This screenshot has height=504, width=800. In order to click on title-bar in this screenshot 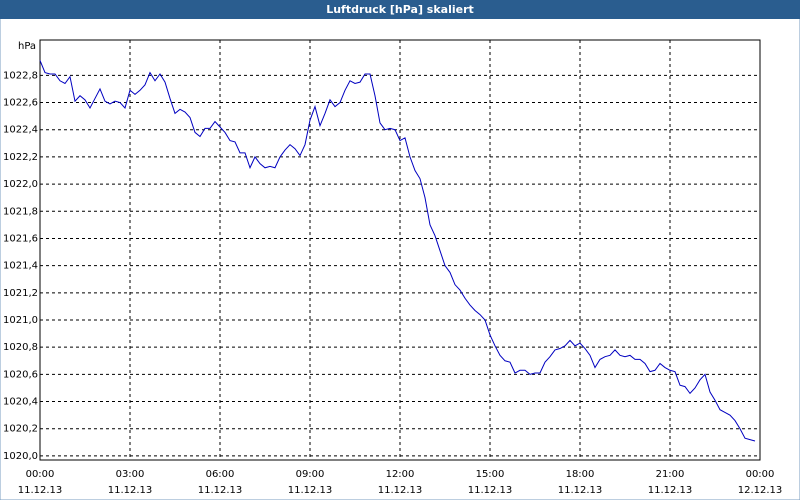, I will do `click(400, 9)`.